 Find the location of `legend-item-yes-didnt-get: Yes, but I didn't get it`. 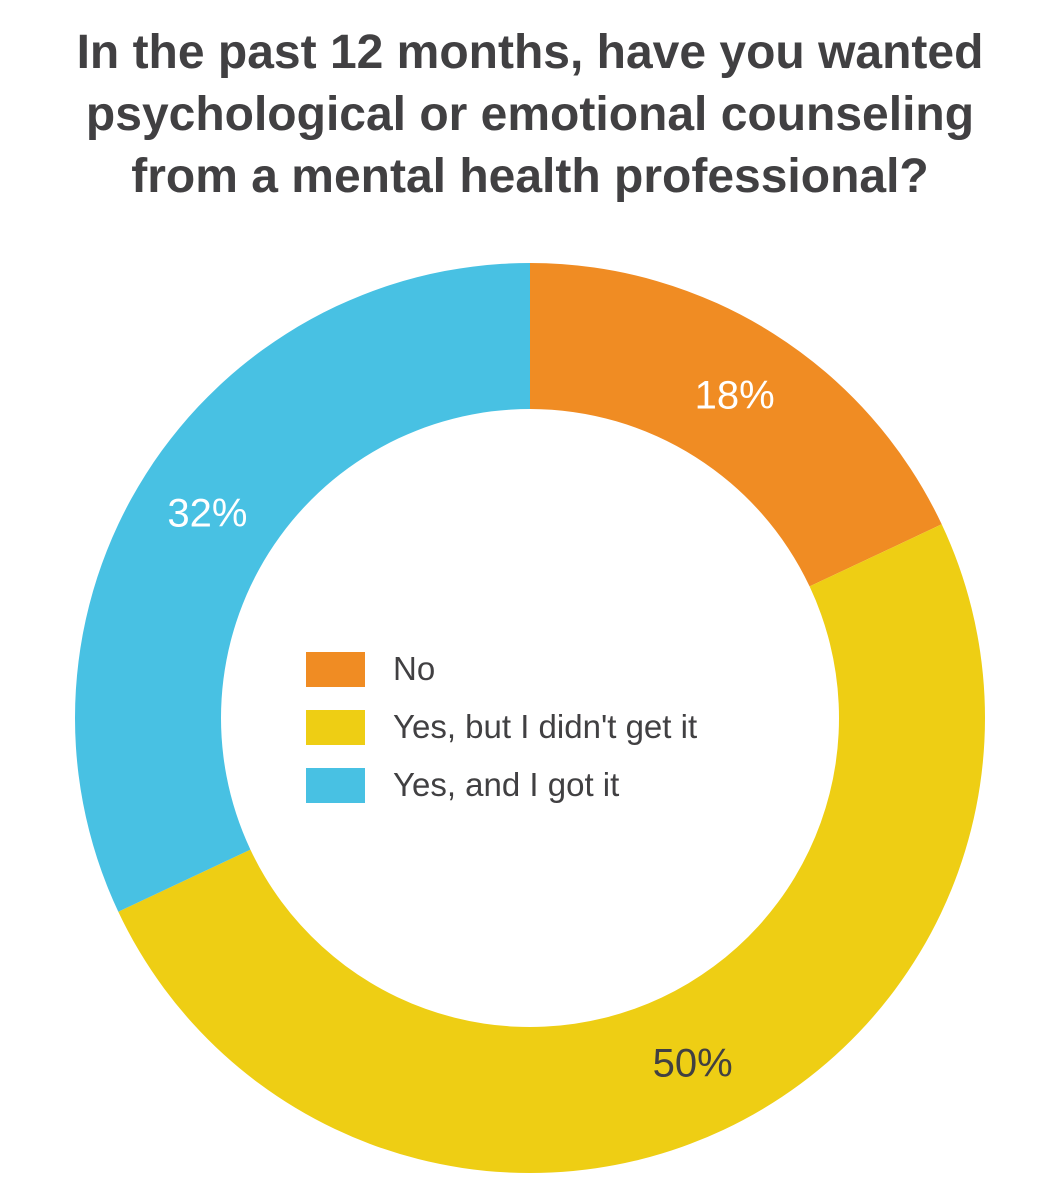

legend-item-yes-didnt-get: Yes, but I didn't get it is located at coordinates (501, 727).